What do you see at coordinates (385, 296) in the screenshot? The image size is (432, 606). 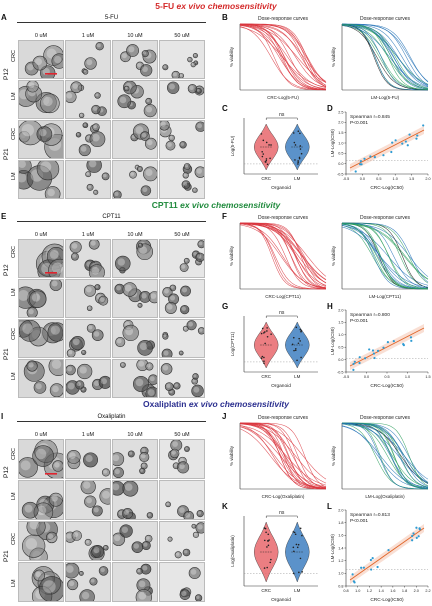 I see `x-axis-label: LM-Log(CPT11)` at bounding box center [385, 296].